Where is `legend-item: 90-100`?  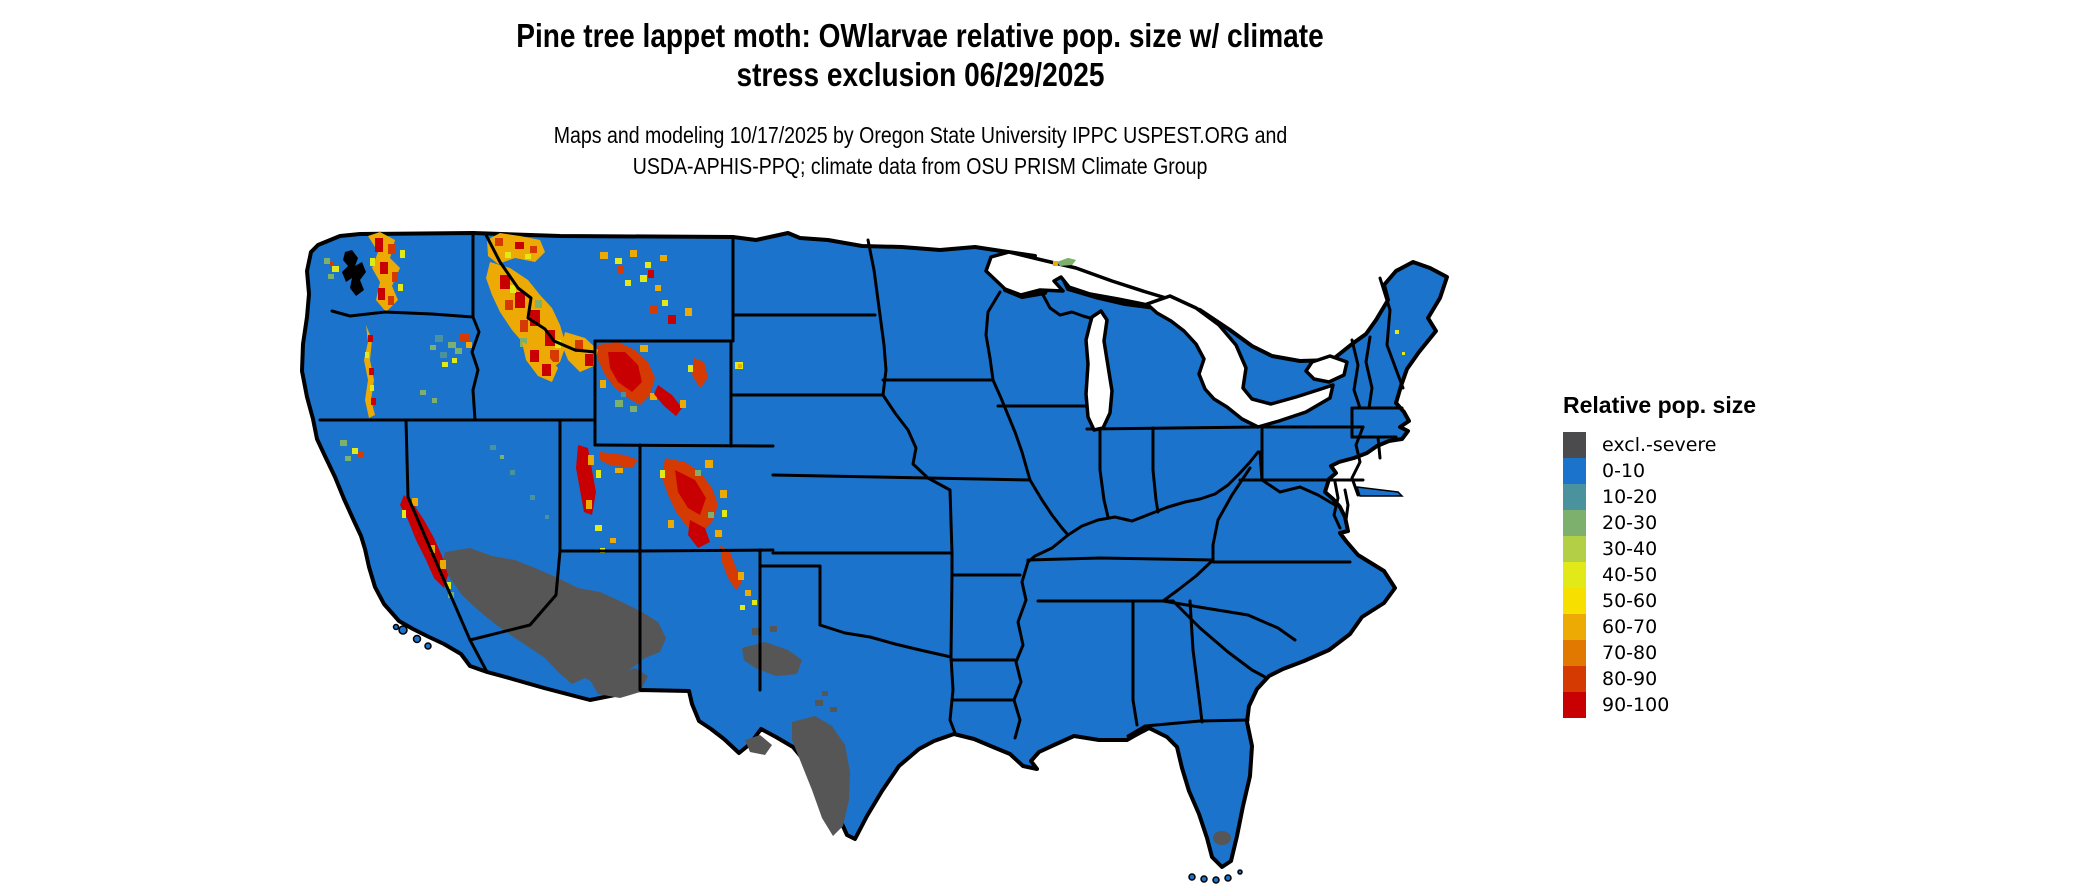
legend-item: 90-100 is located at coordinates (1659, 705).